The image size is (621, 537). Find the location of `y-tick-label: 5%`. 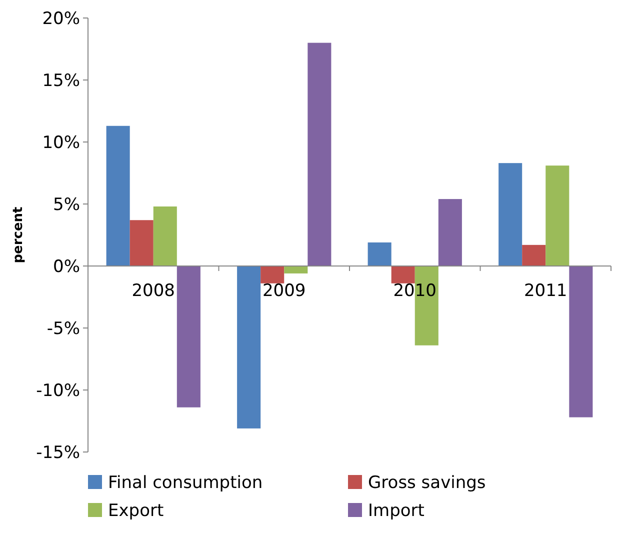

y-tick-label: 5% is located at coordinates (66, 204).